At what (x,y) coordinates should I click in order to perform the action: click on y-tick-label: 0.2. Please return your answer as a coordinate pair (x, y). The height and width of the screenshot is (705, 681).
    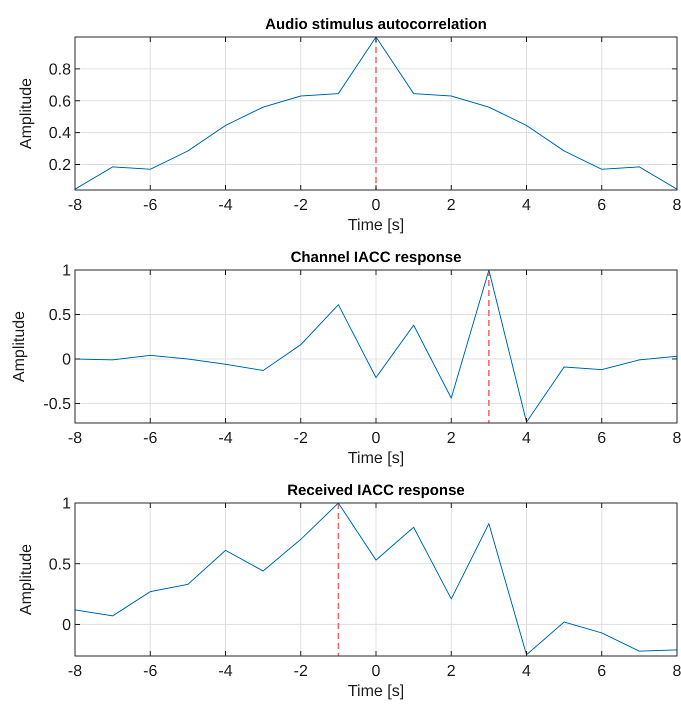
    Looking at the image, I should click on (60, 165).